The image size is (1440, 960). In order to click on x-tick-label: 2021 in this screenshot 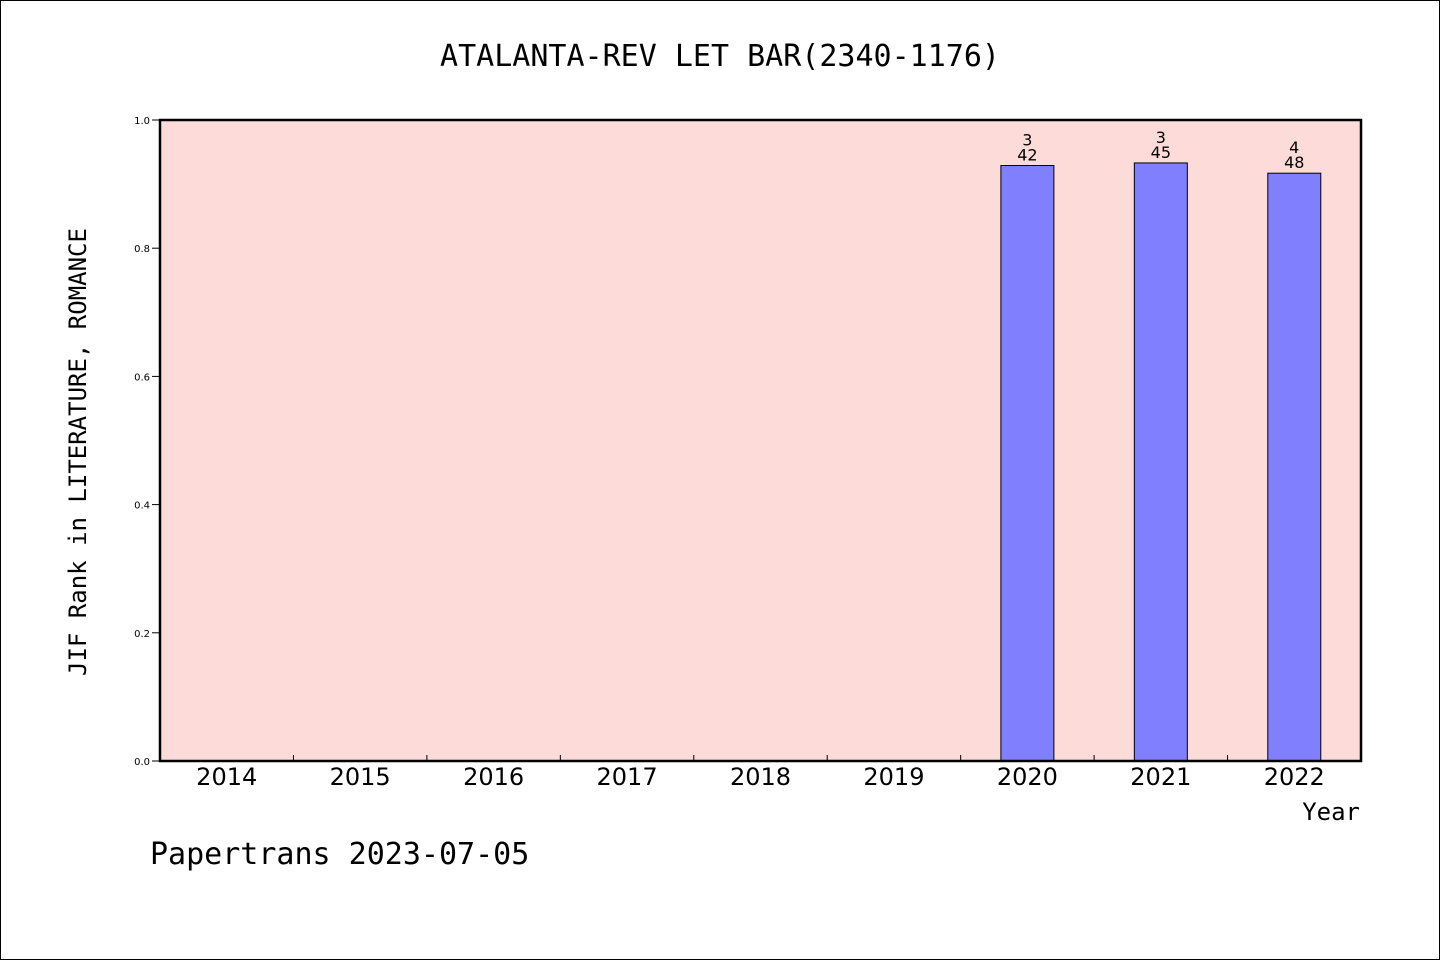, I will do `click(1160, 777)`.